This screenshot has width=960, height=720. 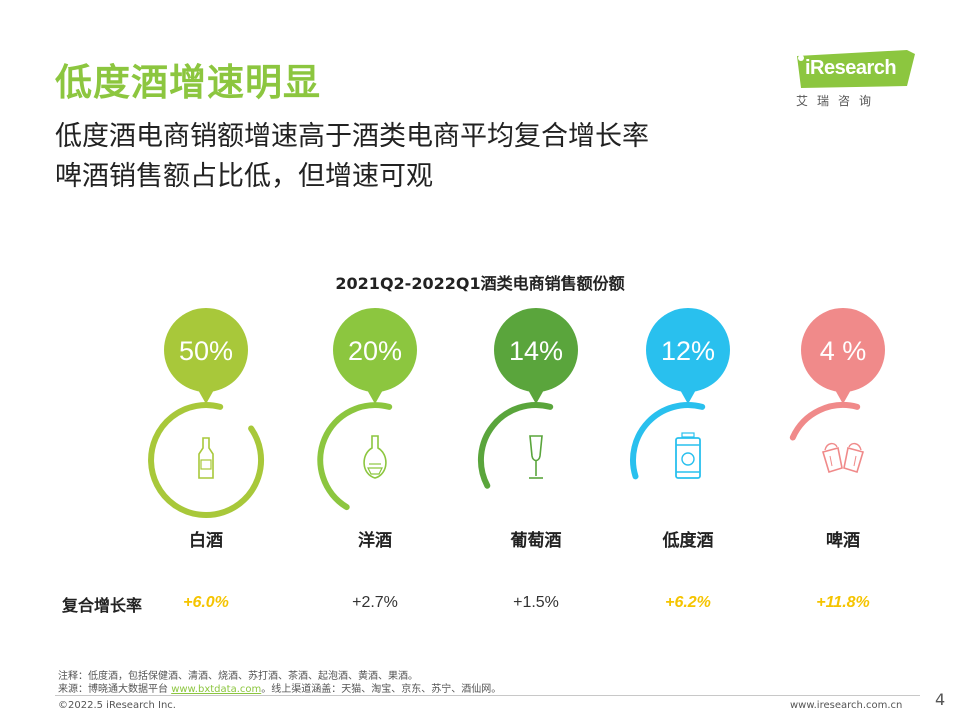 What do you see at coordinates (838, 101) in the screenshot?
I see `logo-chinese: 艾瑞咨询` at bounding box center [838, 101].